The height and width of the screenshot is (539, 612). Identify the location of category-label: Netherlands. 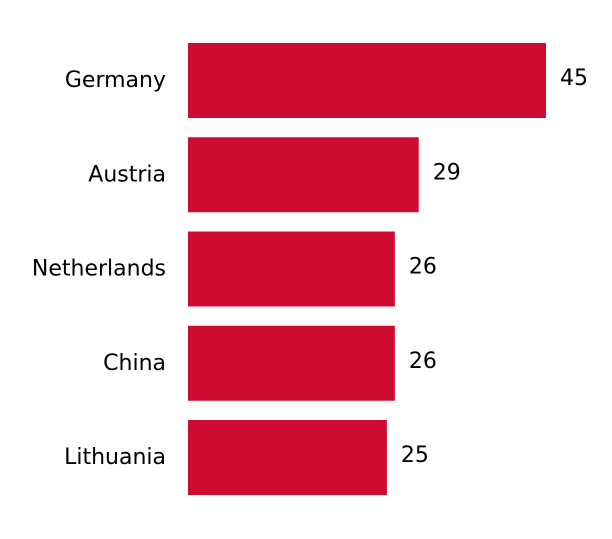
(99, 269).